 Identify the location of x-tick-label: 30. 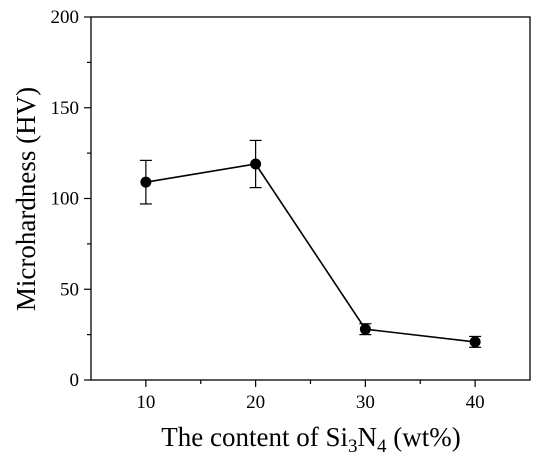
(365, 402).